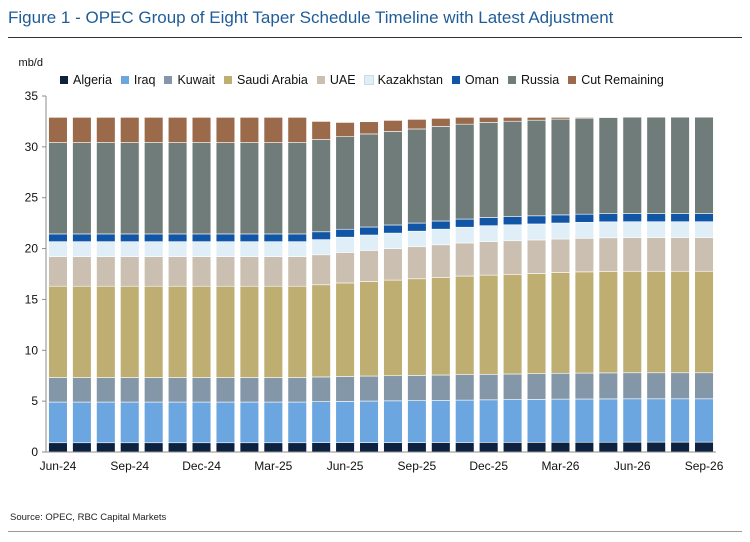 This screenshot has width=750, height=542. Describe the element at coordinates (273, 466) in the screenshot. I see `x-tick-label: Mar-25` at that location.